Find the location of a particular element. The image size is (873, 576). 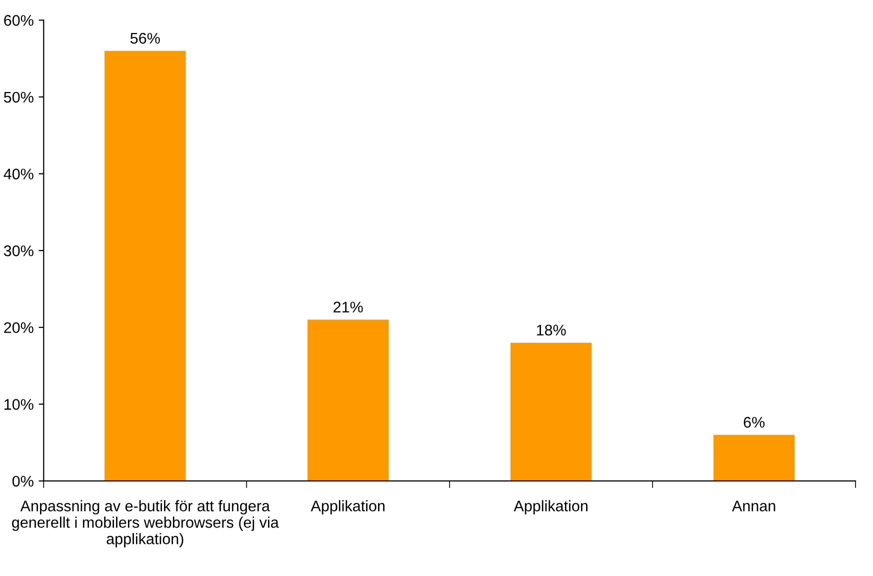

data-label: 6% is located at coordinates (754, 422).